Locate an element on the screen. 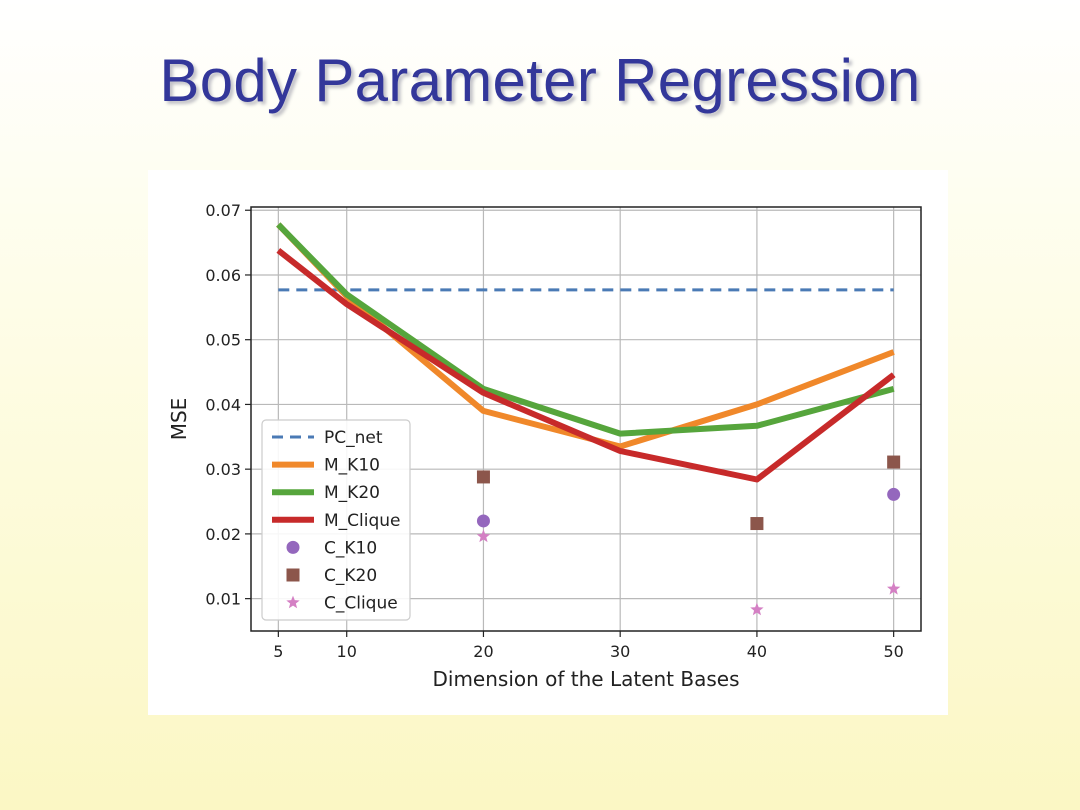 The width and height of the screenshot is (1080, 810). x-tick-label: 30 is located at coordinates (620, 651).